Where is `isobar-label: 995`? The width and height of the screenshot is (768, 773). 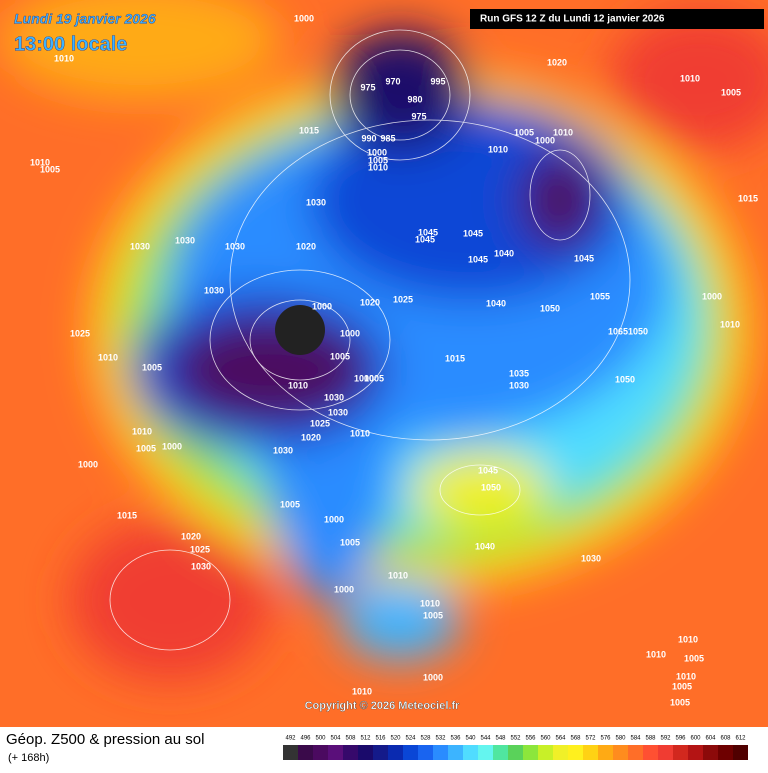 isobar-label: 995 is located at coordinates (437, 81).